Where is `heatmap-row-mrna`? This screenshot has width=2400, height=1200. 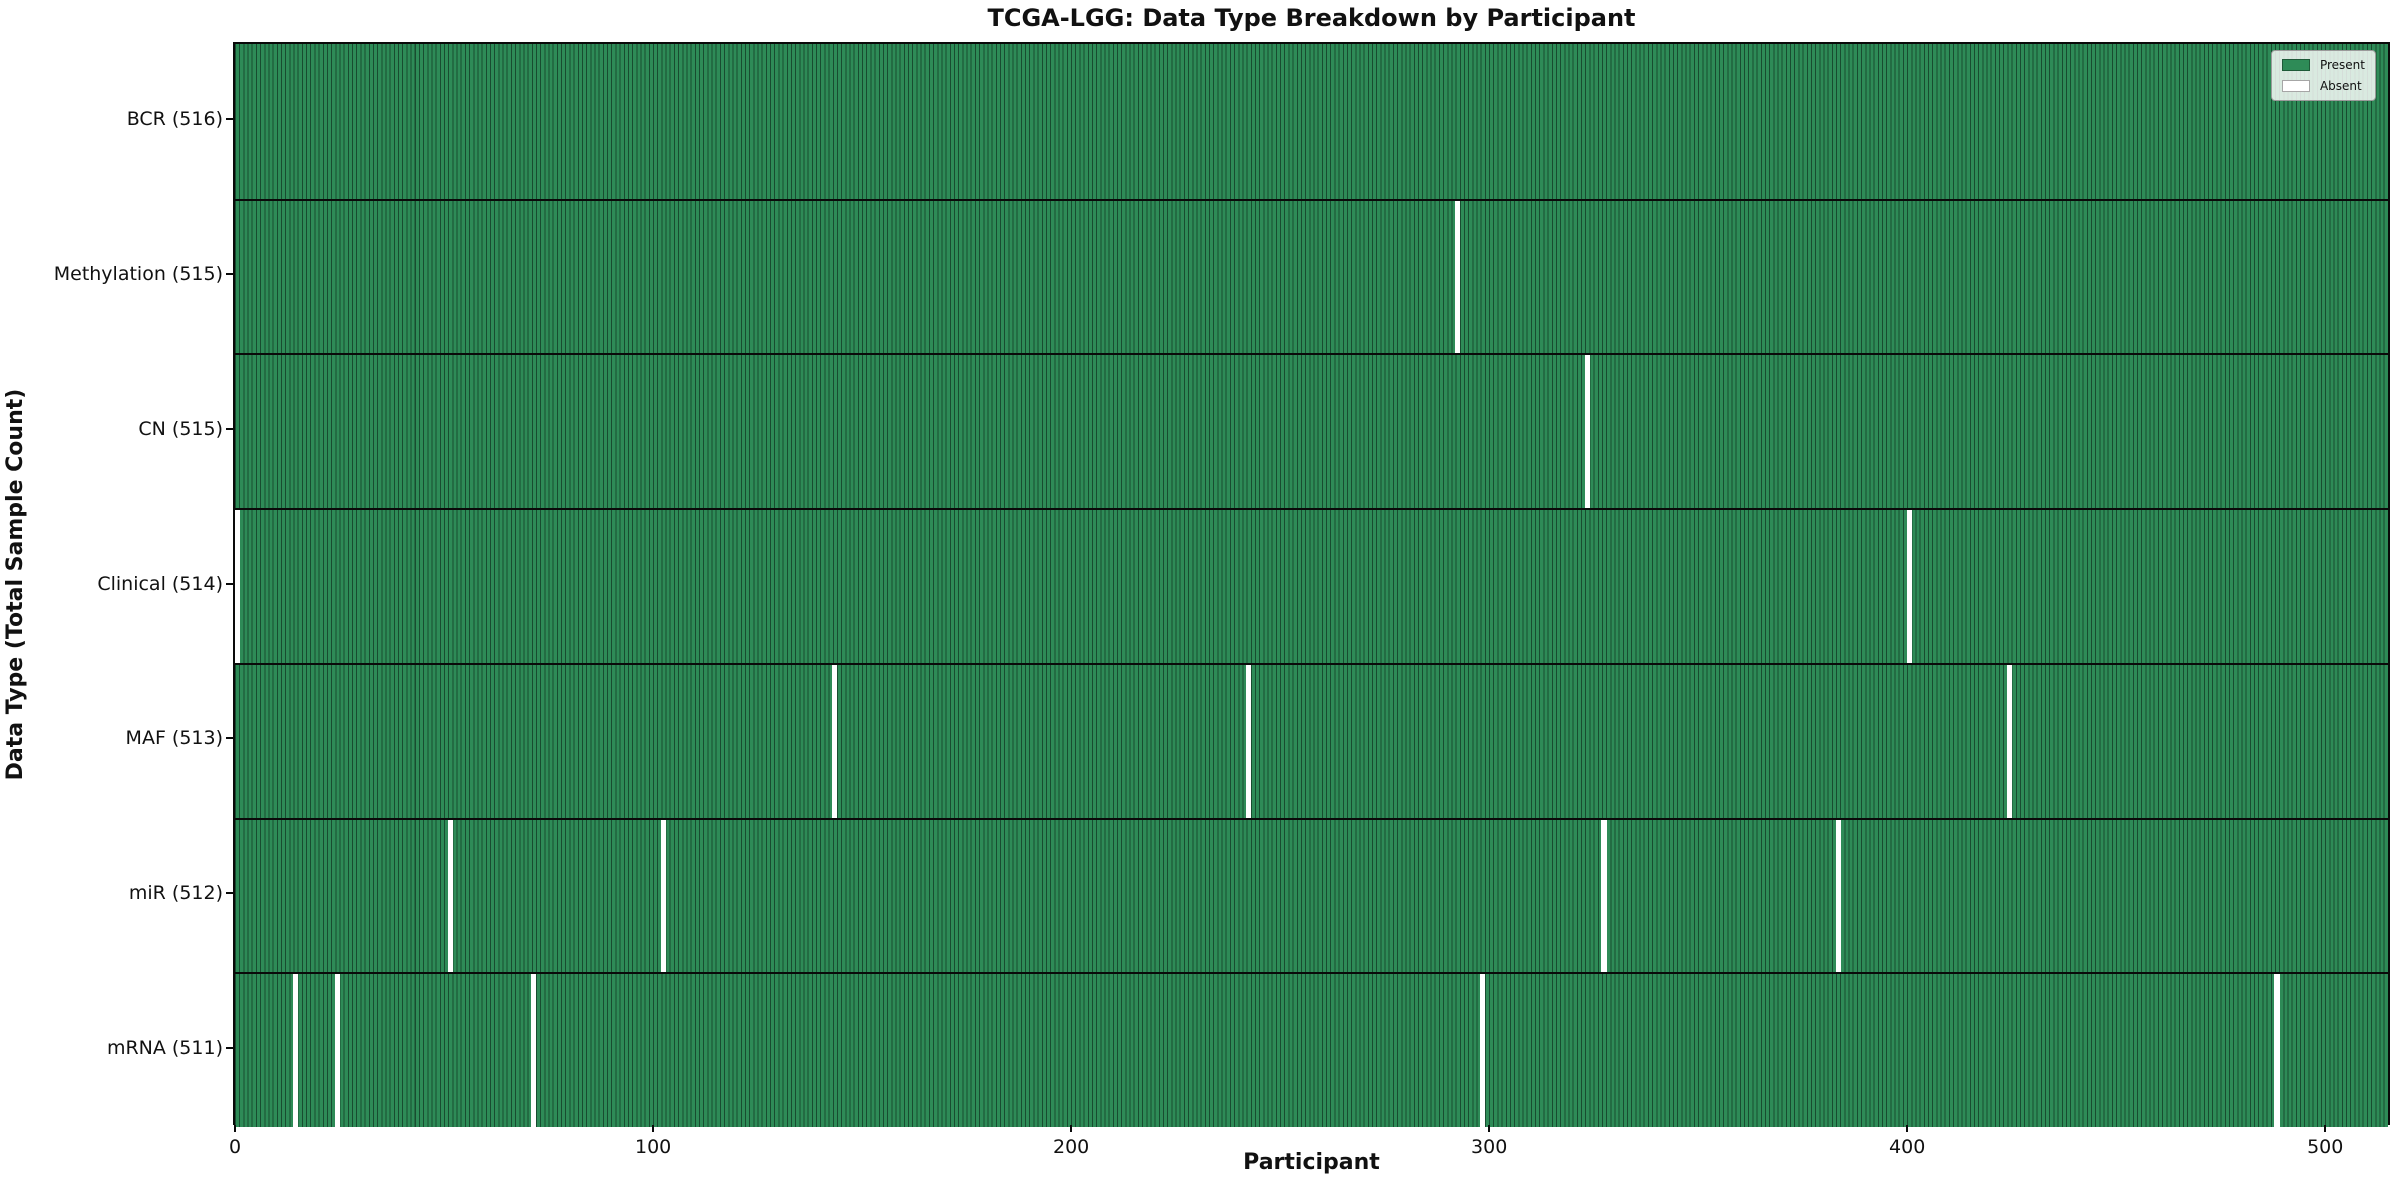 heatmap-row-mrna is located at coordinates (1311, 1049).